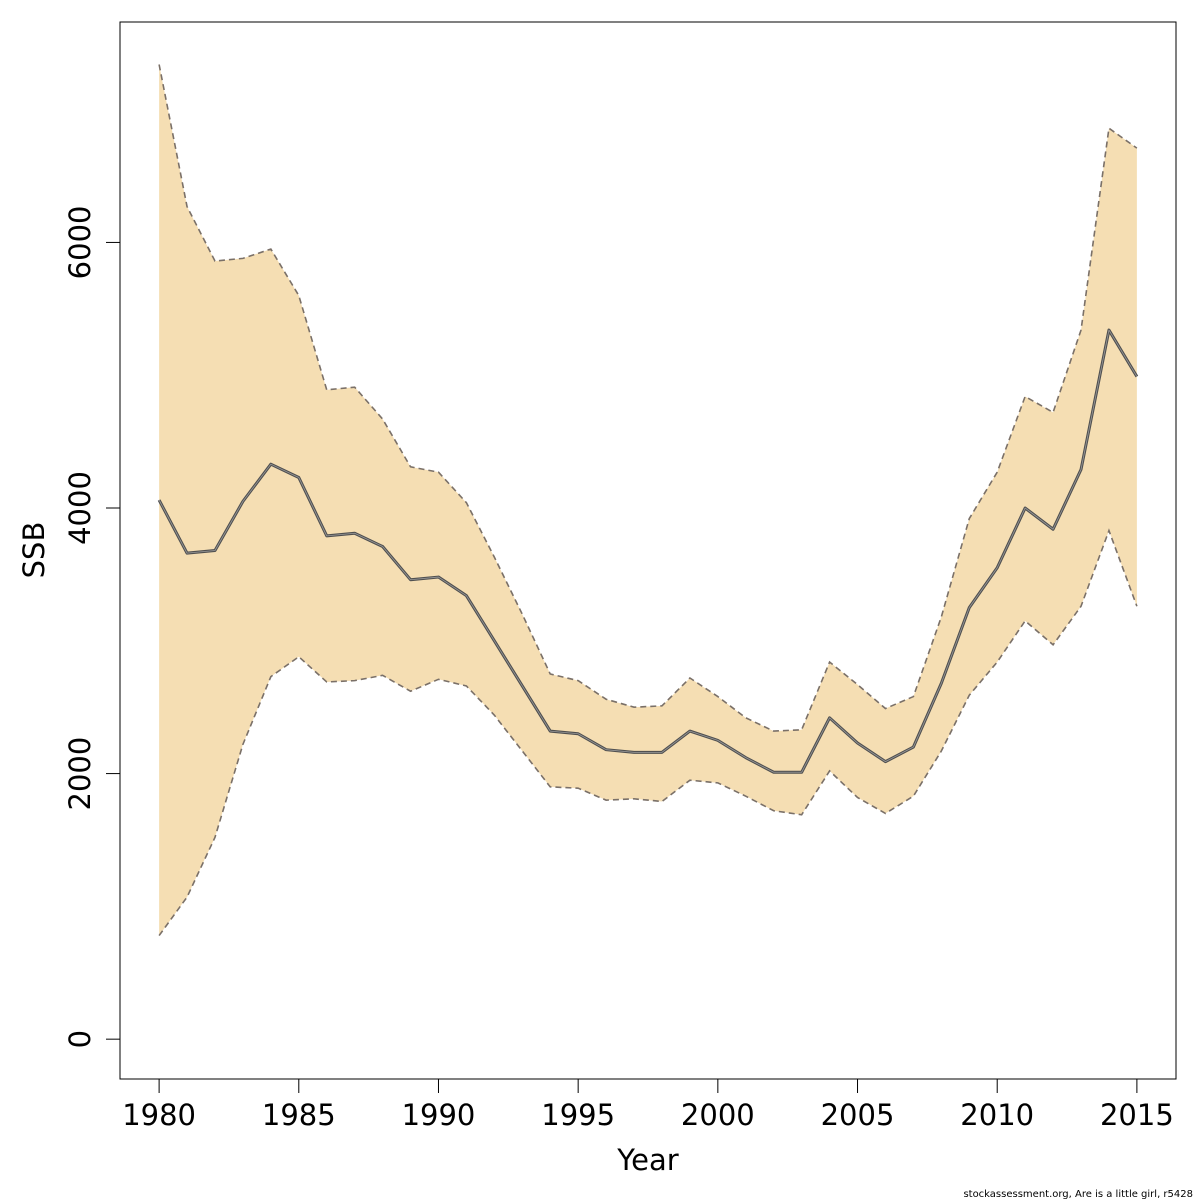 This screenshot has width=1200, height=1200. I want to click on y-axis: 0 2000 4000 6000, so click(92, 627).